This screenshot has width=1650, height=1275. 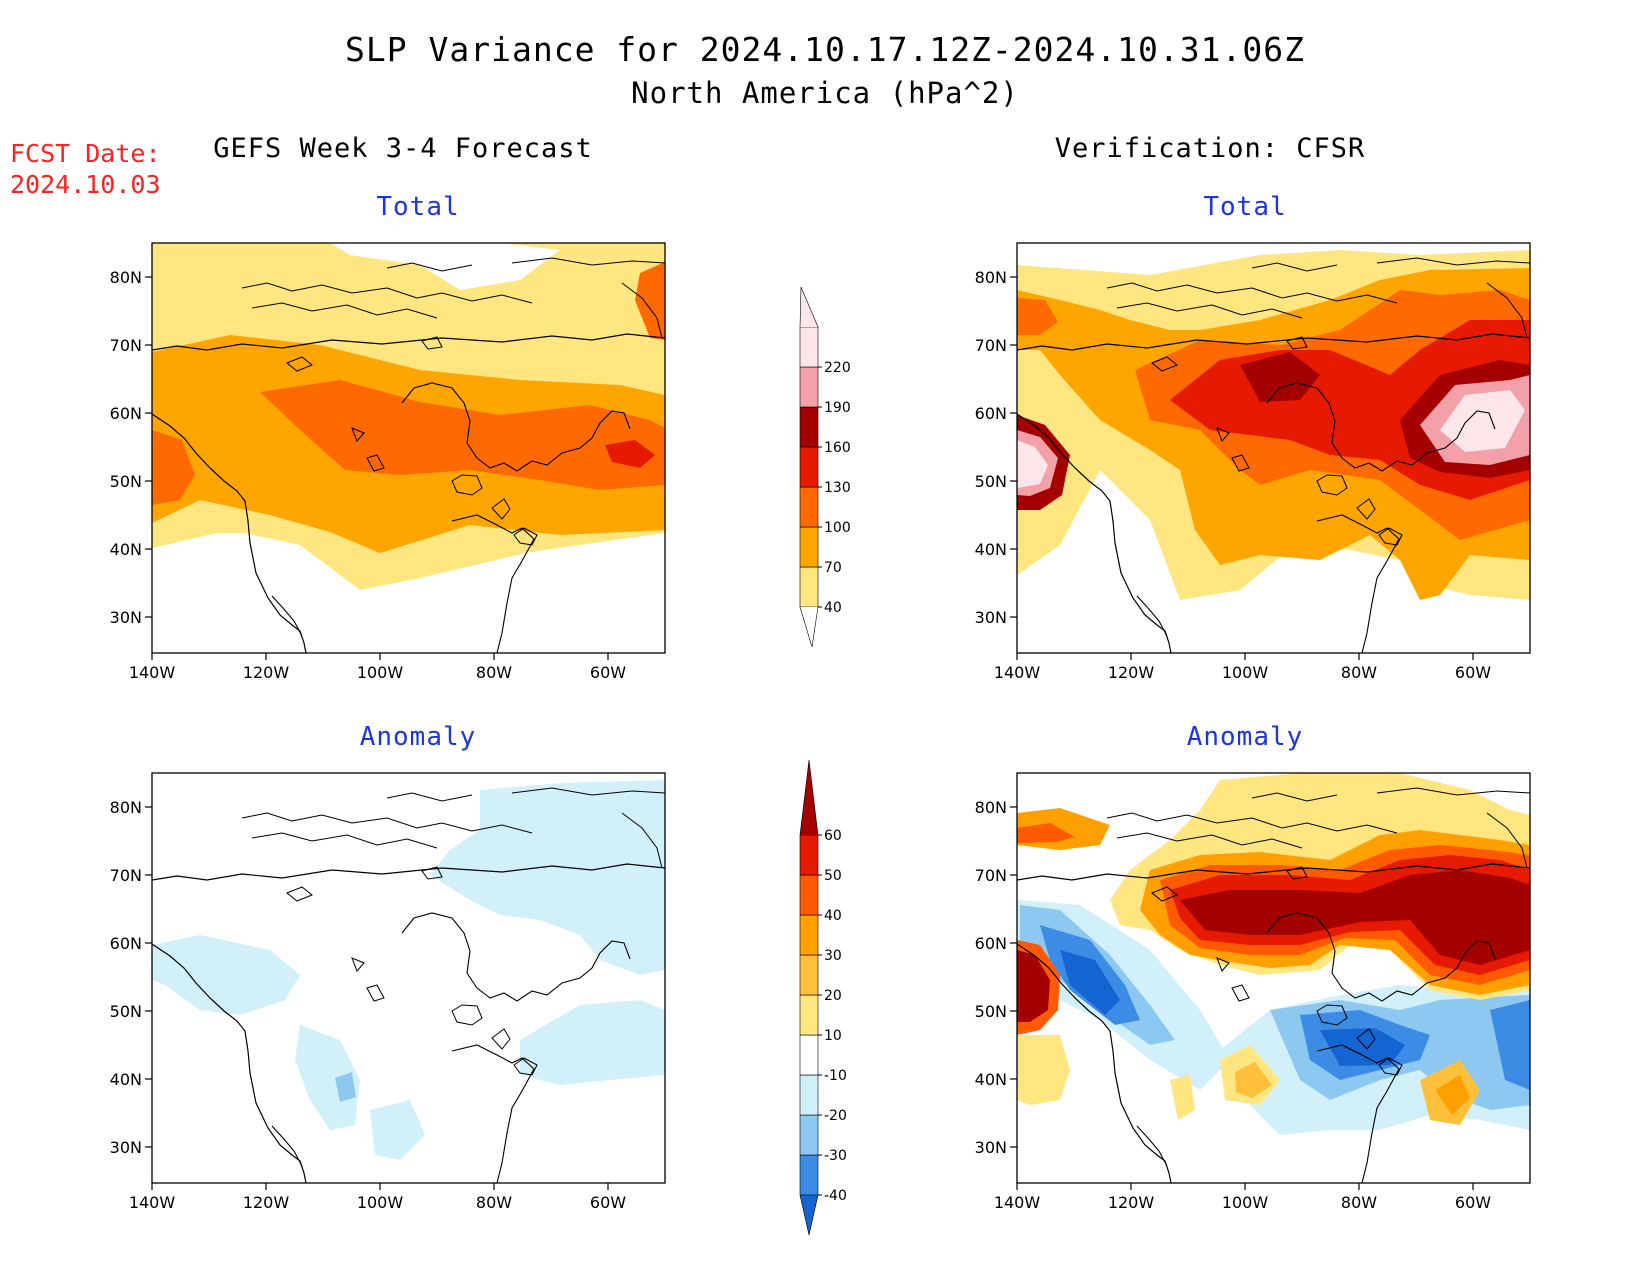 I want to click on anomaly-colorbar: -40 -30 -20 -10 10 20 30 40 50 60, so click(x=823, y=997).